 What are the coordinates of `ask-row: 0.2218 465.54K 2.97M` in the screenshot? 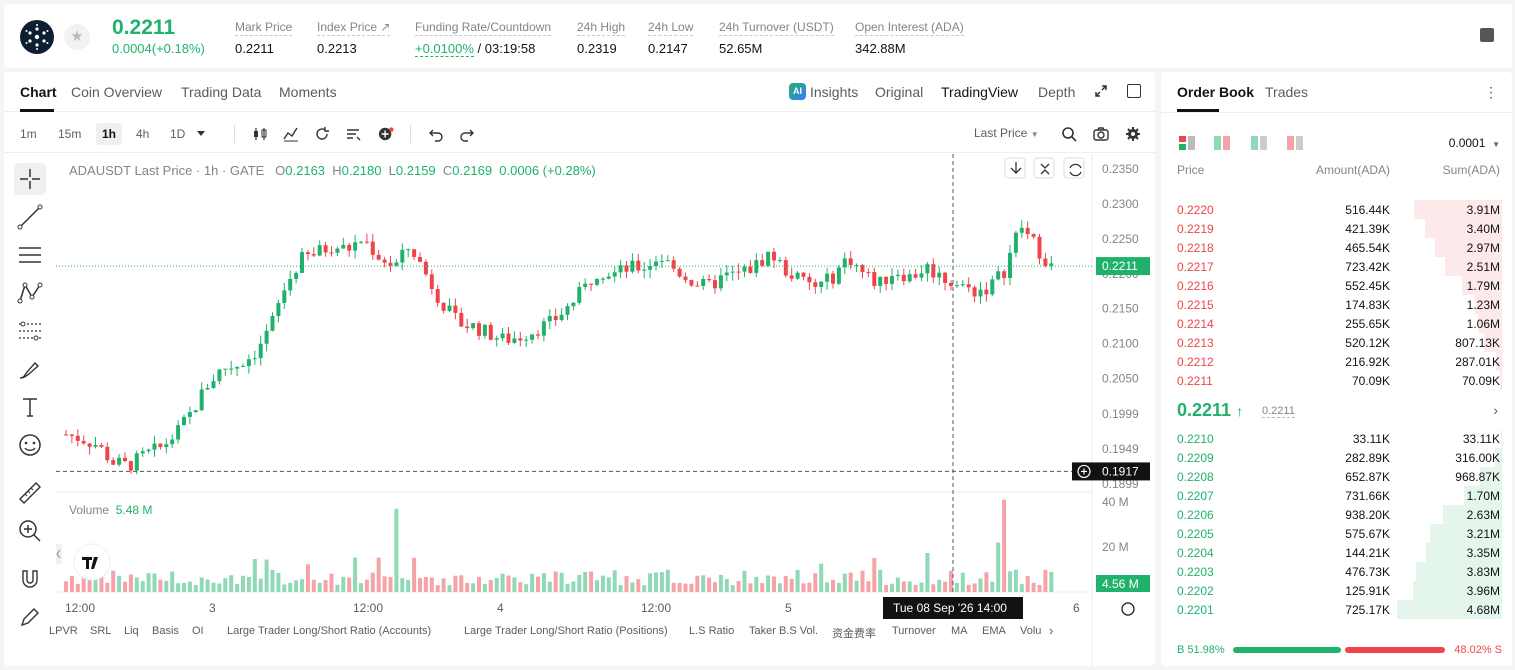 It's located at (1336, 247).